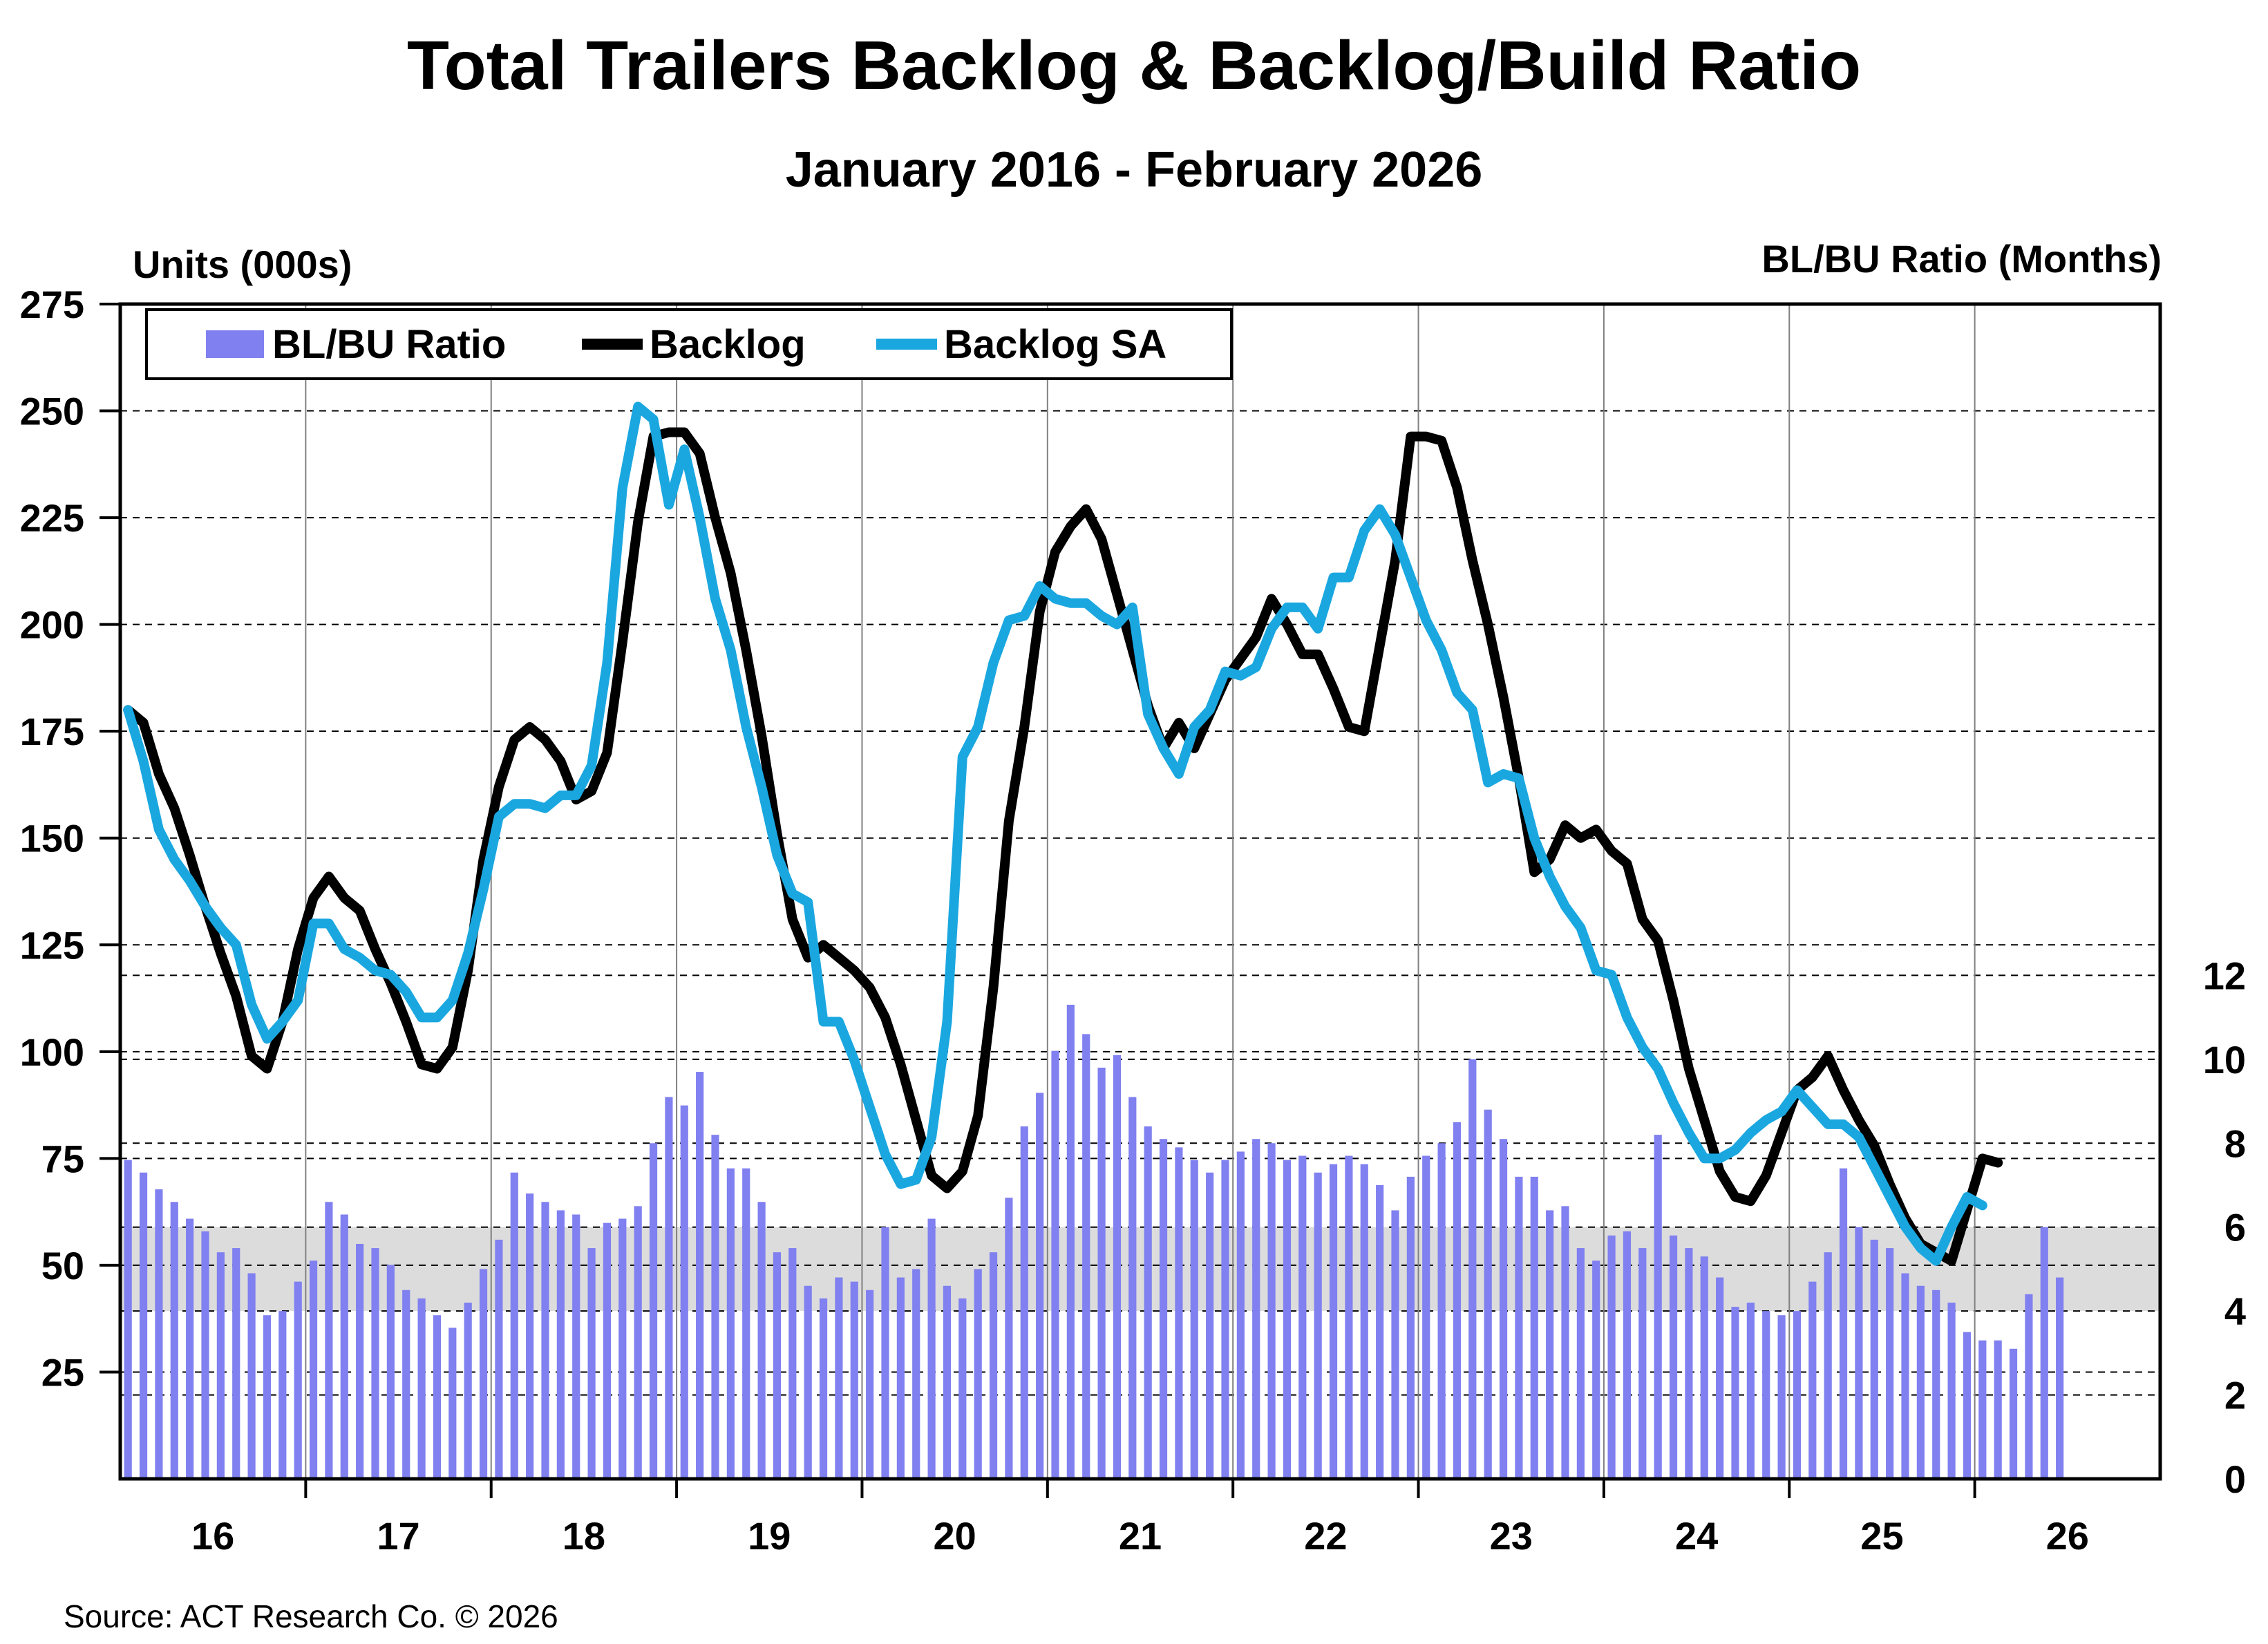 This screenshot has width=2268, height=1644. Describe the element at coordinates (398, 1536) in the screenshot. I see `x-tick-label: 17` at that location.